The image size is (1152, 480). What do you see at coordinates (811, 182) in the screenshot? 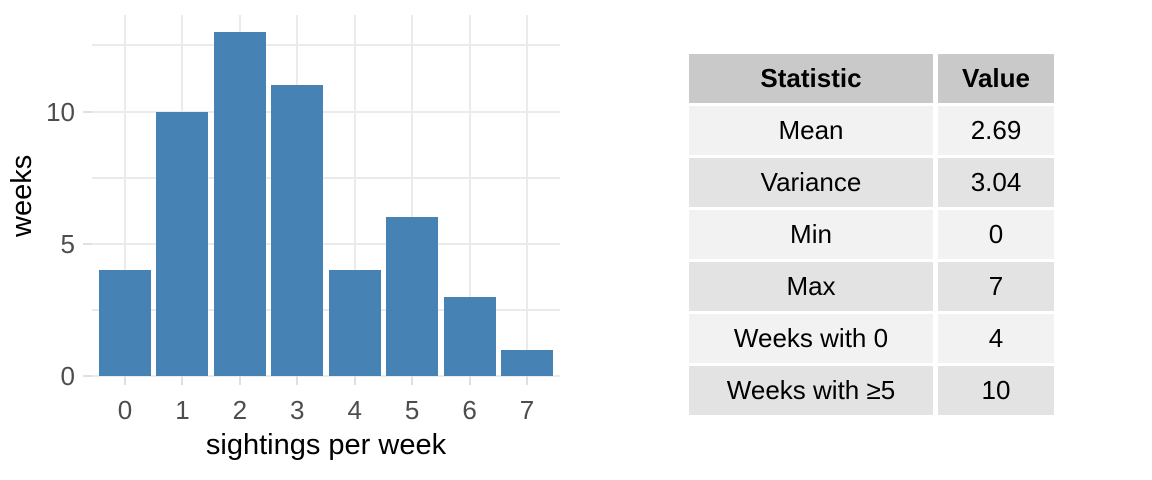
I see `stat-label: Variance` at bounding box center [811, 182].